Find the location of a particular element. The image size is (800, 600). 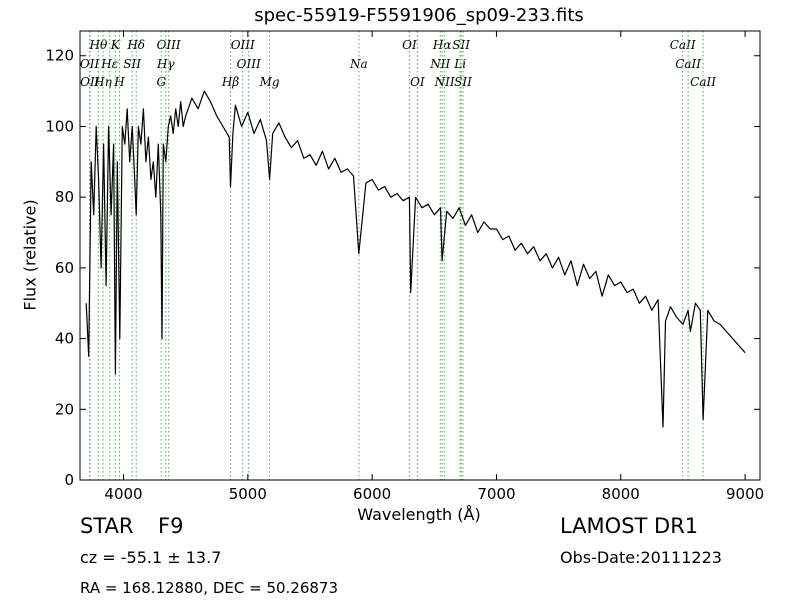

x-tick-label: 8000 is located at coordinates (621, 494).